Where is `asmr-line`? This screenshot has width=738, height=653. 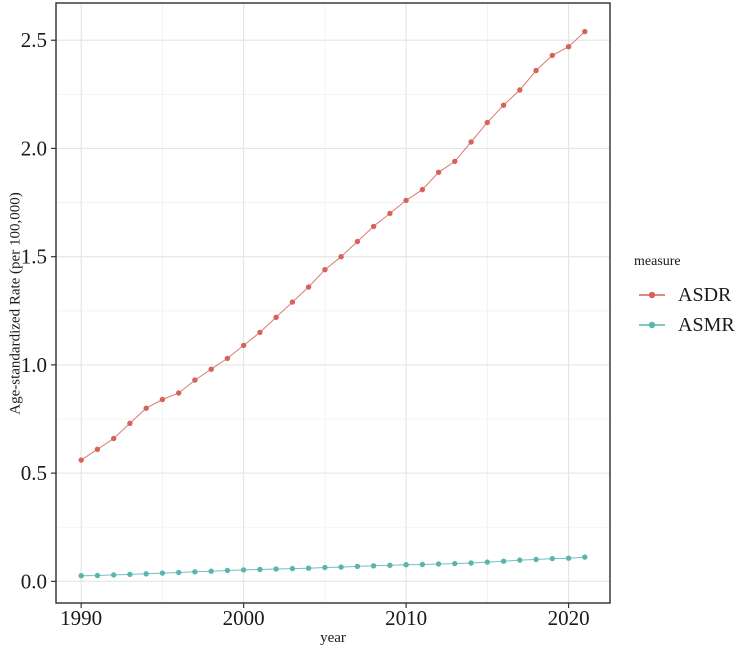
asmr-line is located at coordinates (333, 566).